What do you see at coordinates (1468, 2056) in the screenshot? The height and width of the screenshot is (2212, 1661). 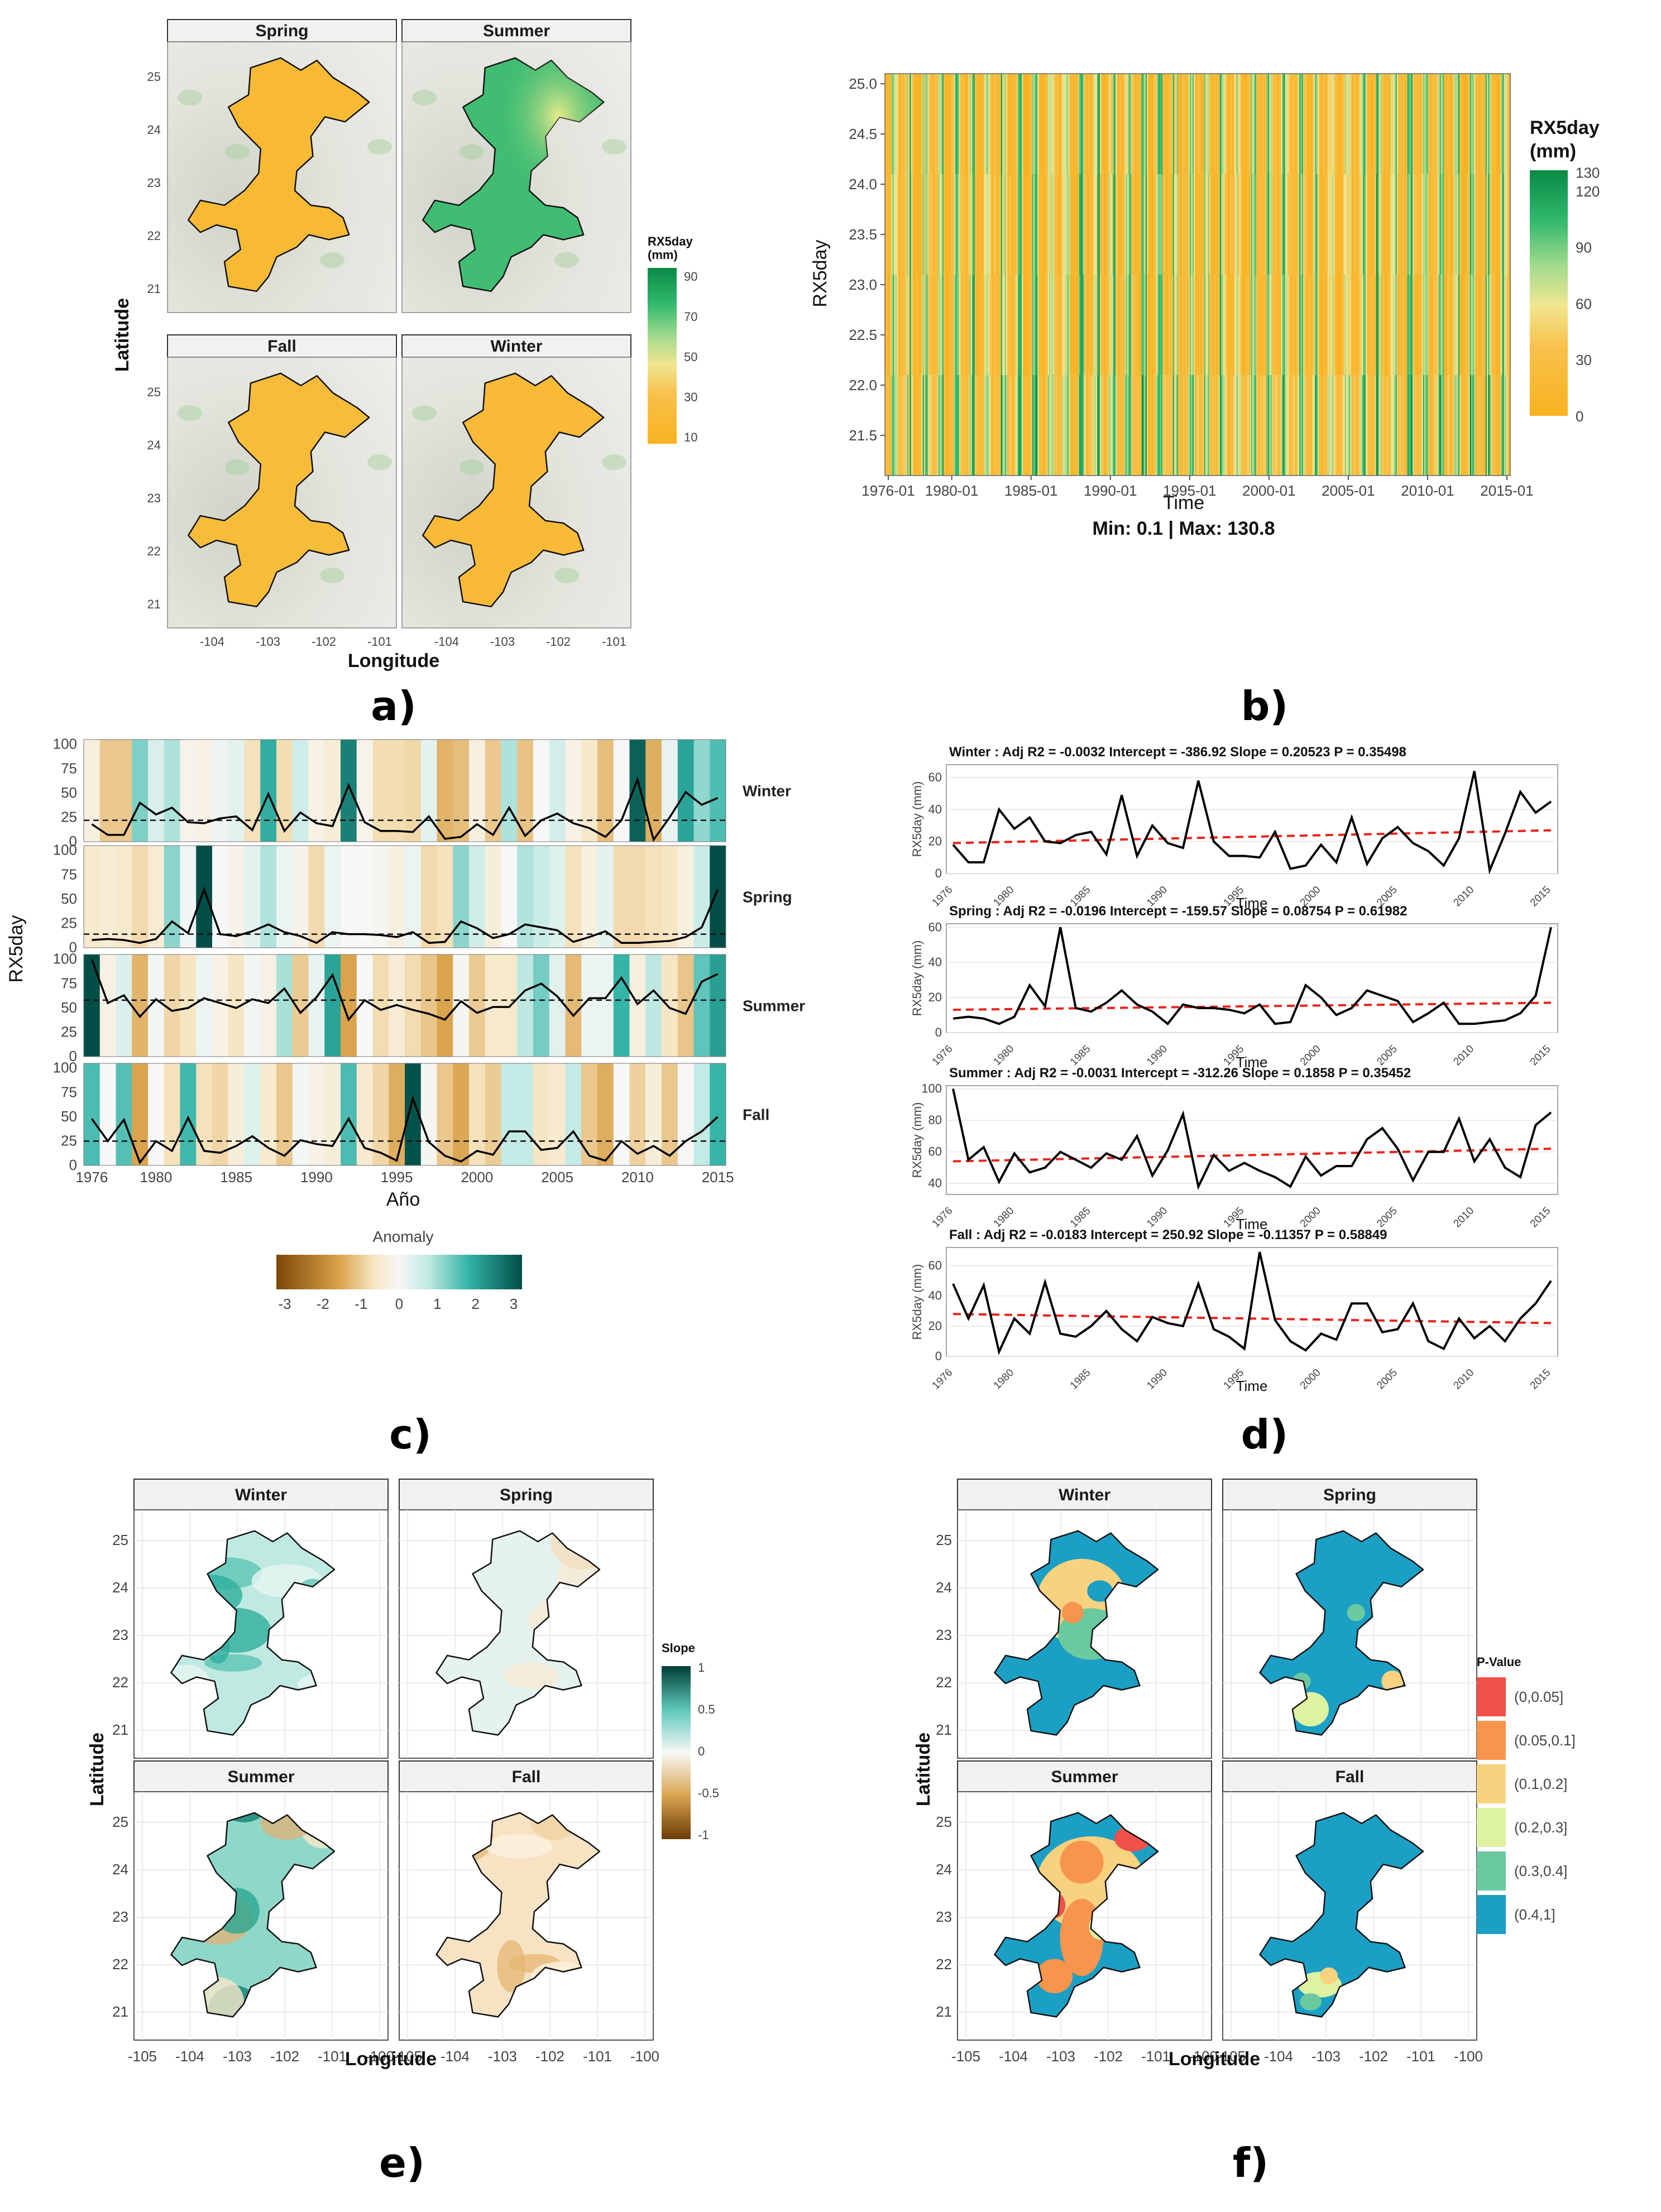 I see `x-tick: -100` at bounding box center [1468, 2056].